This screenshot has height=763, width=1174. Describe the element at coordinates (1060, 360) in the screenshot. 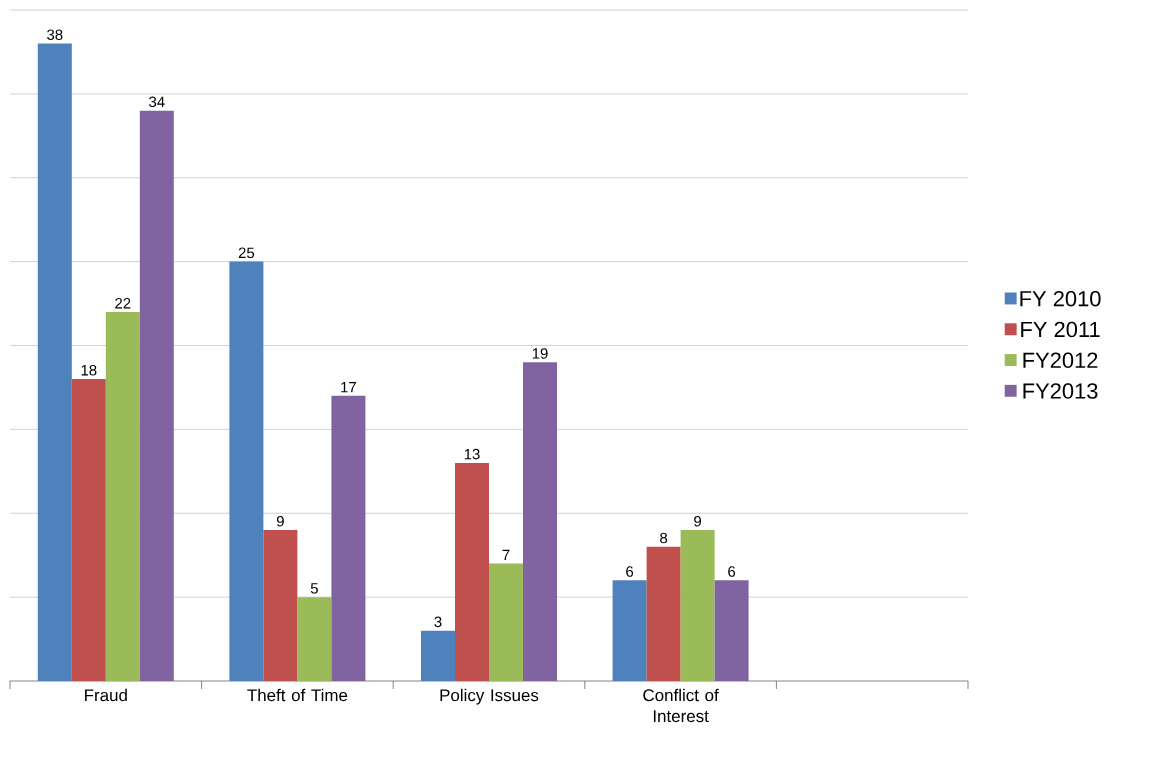

I see `legend-label: FY2012` at that location.